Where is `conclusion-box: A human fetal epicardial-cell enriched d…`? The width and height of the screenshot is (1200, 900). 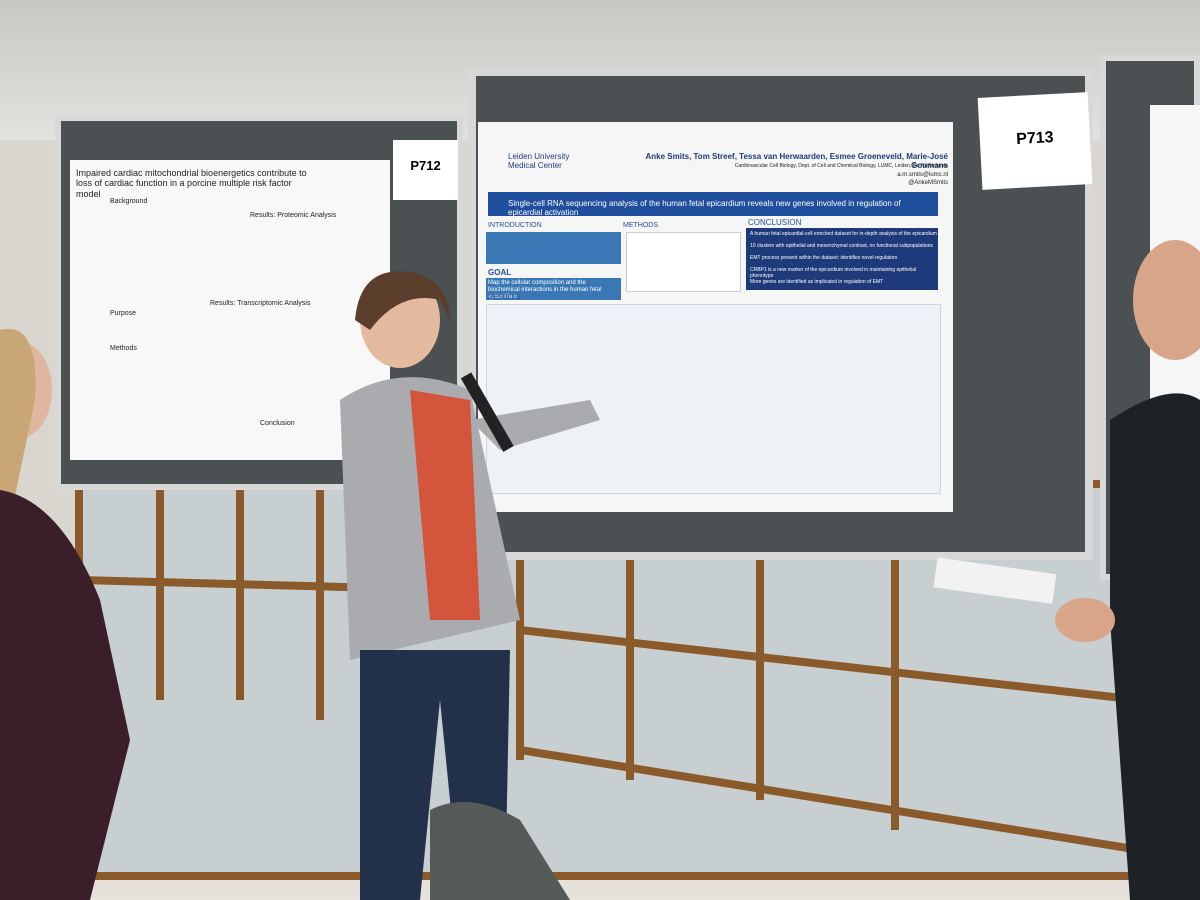
conclusion-box: A human fetal epicardial-cell enriched d… is located at coordinates (842, 259).